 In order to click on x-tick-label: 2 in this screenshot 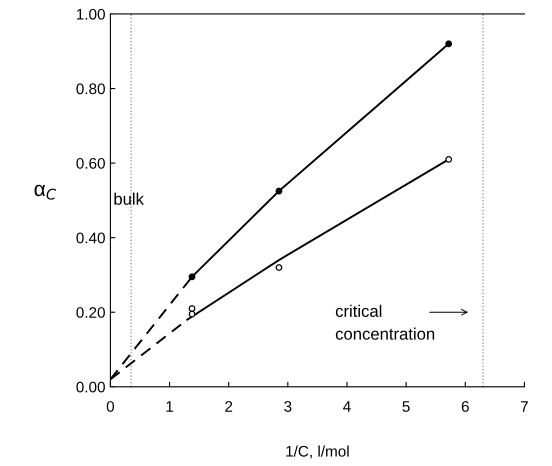, I will do `click(228, 406)`.